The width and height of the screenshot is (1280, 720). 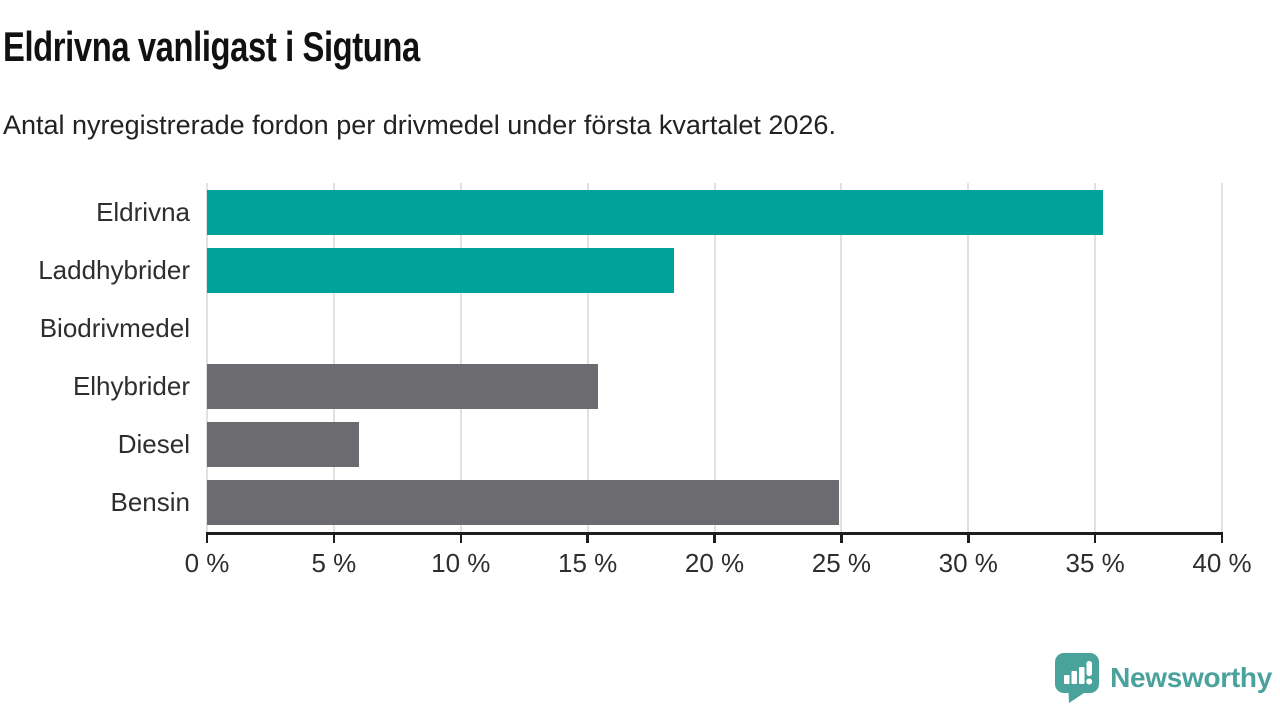 What do you see at coordinates (334, 563) in the screenshot?
I see `x-tick-label-5: 5 %` at bounding box center [334, 563].